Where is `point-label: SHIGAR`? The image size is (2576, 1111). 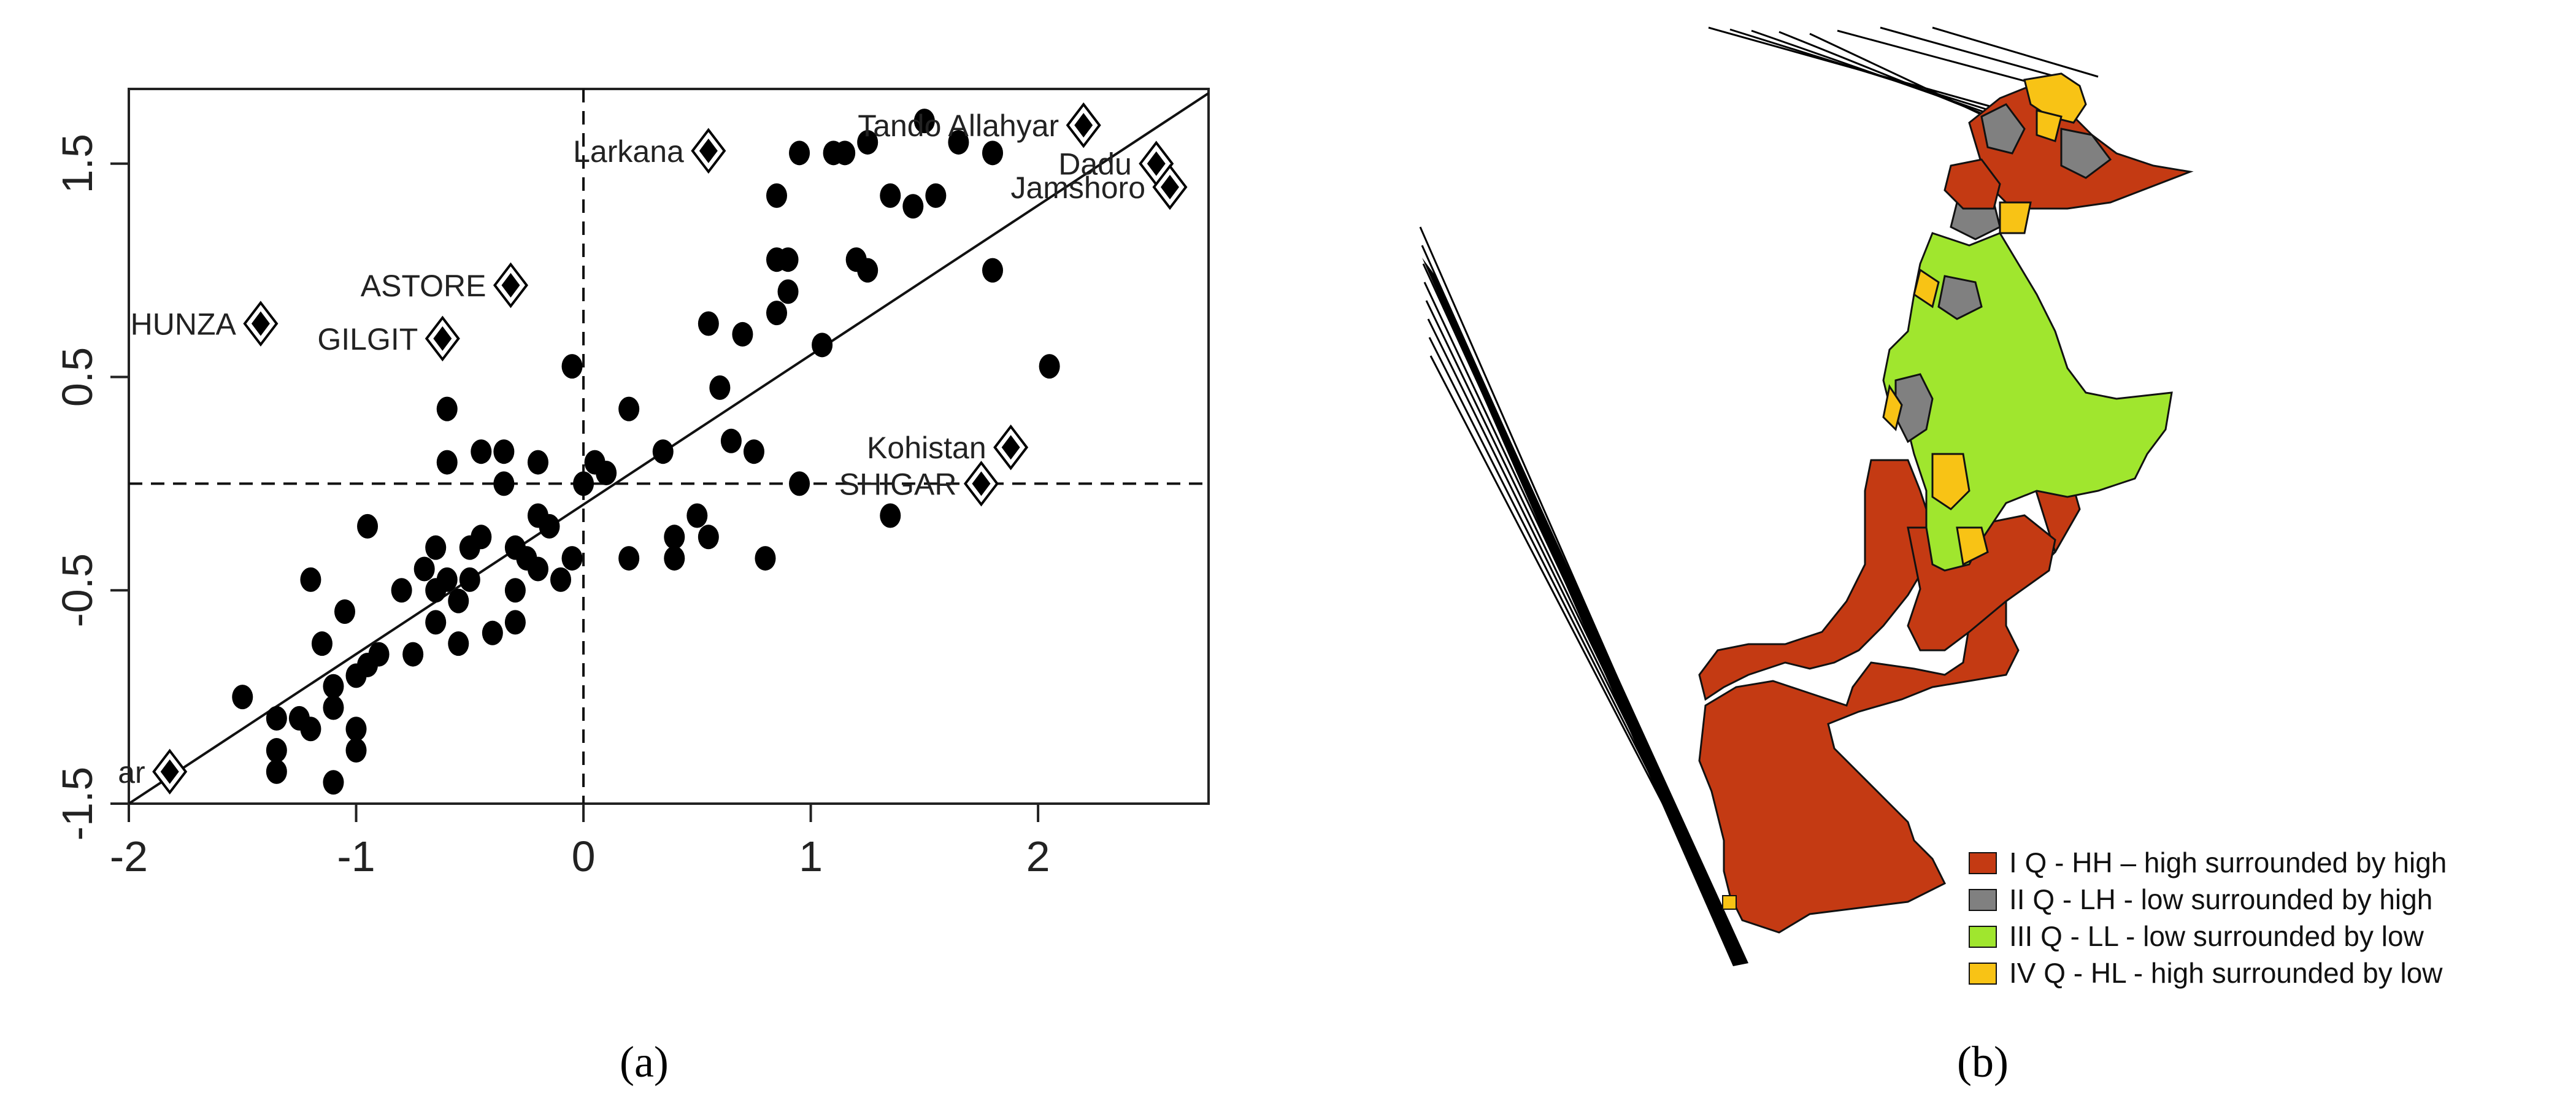
point-label: SHIGAR is located at coordinates (898, 484).